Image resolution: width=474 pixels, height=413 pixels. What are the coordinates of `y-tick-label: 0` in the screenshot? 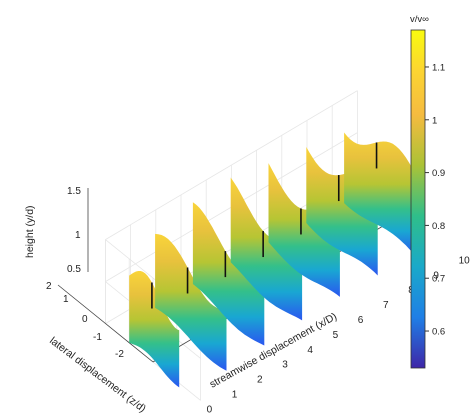 It's located at (85, 319).